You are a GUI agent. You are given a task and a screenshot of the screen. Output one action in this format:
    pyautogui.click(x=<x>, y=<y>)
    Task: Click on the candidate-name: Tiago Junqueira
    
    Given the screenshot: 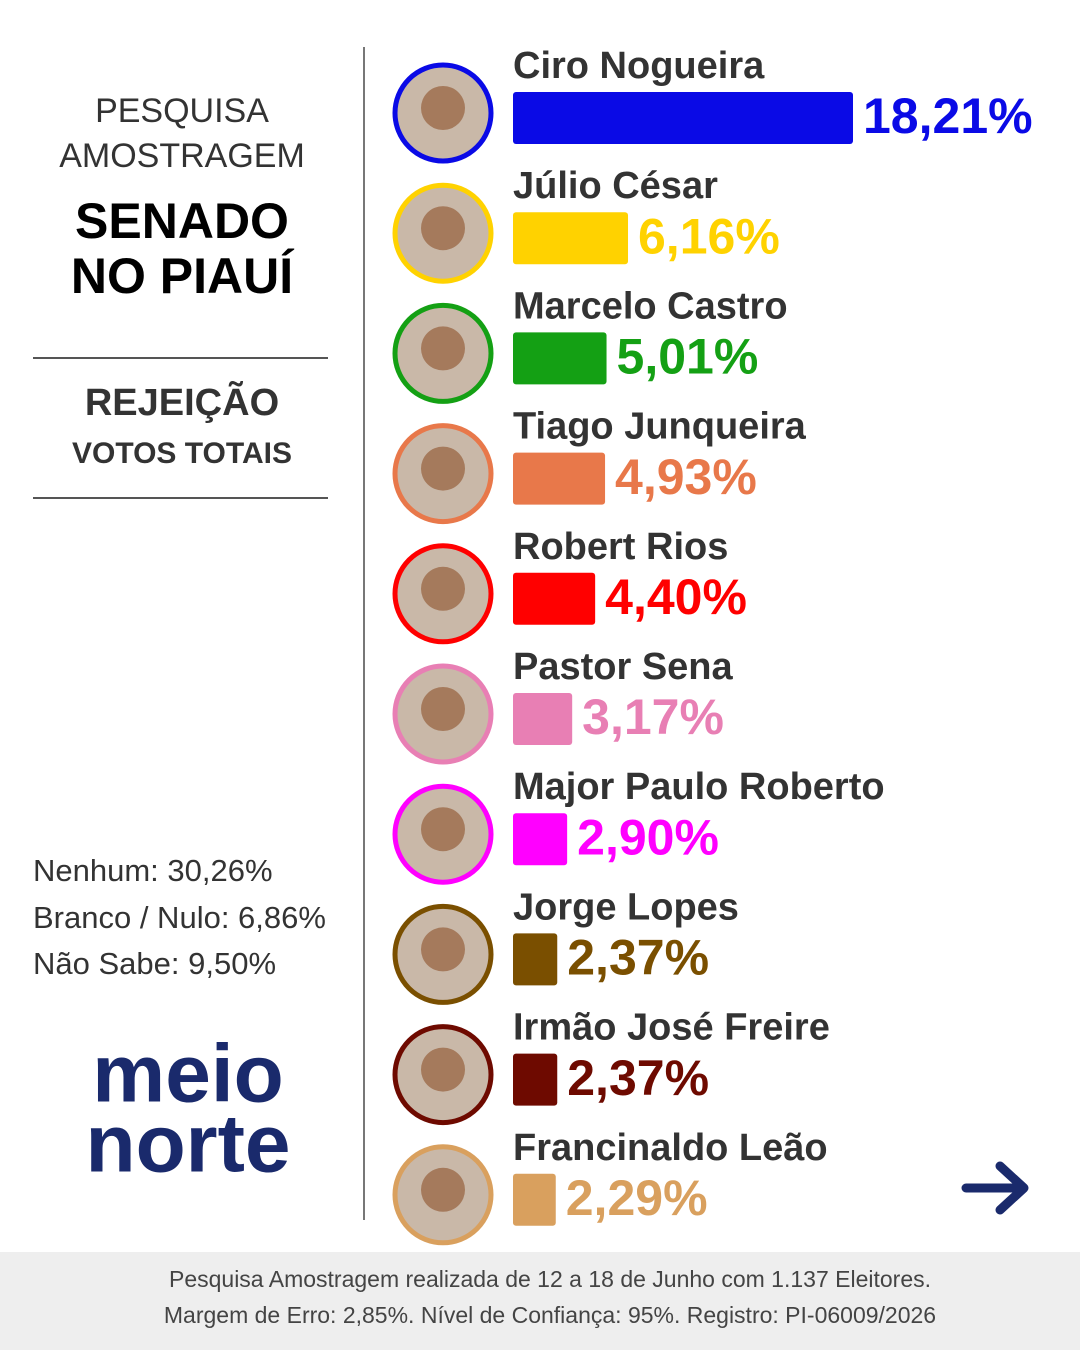 What is the action you would take?
    pyautogui.click(x=660, y=427)
    